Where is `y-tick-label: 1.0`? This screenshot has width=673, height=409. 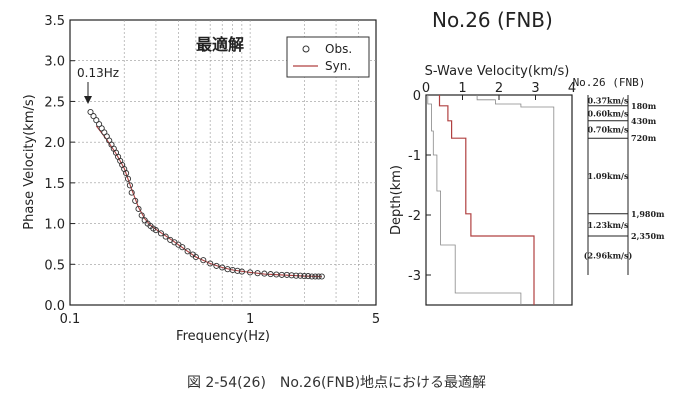
y-tick-label: 1.0 is located at coordinates (54, 225).